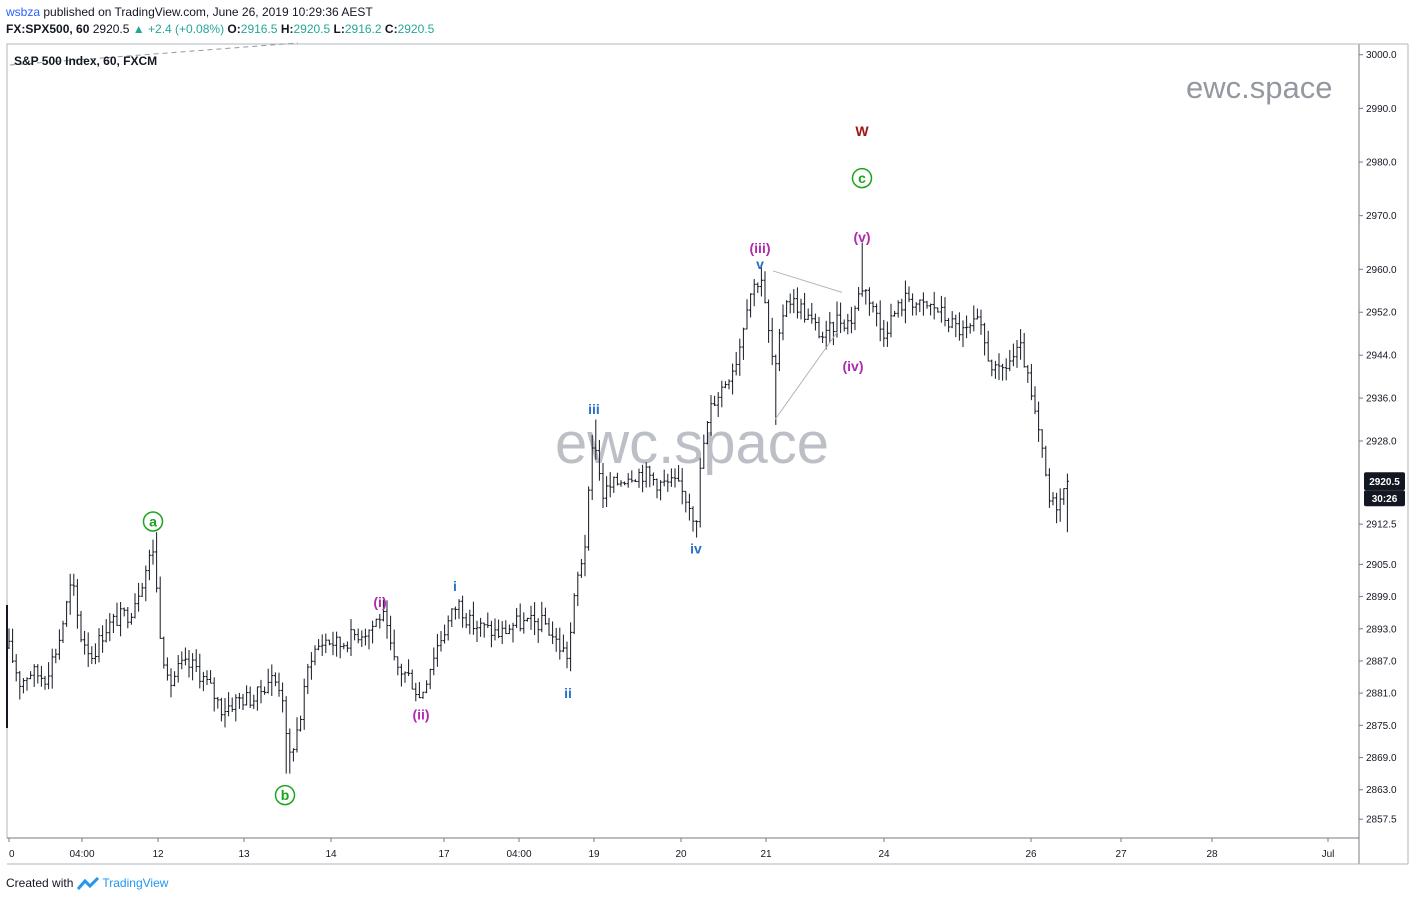 The image size is (1414, 902). I want to click on wave-circle-icon, so click(285, 795).